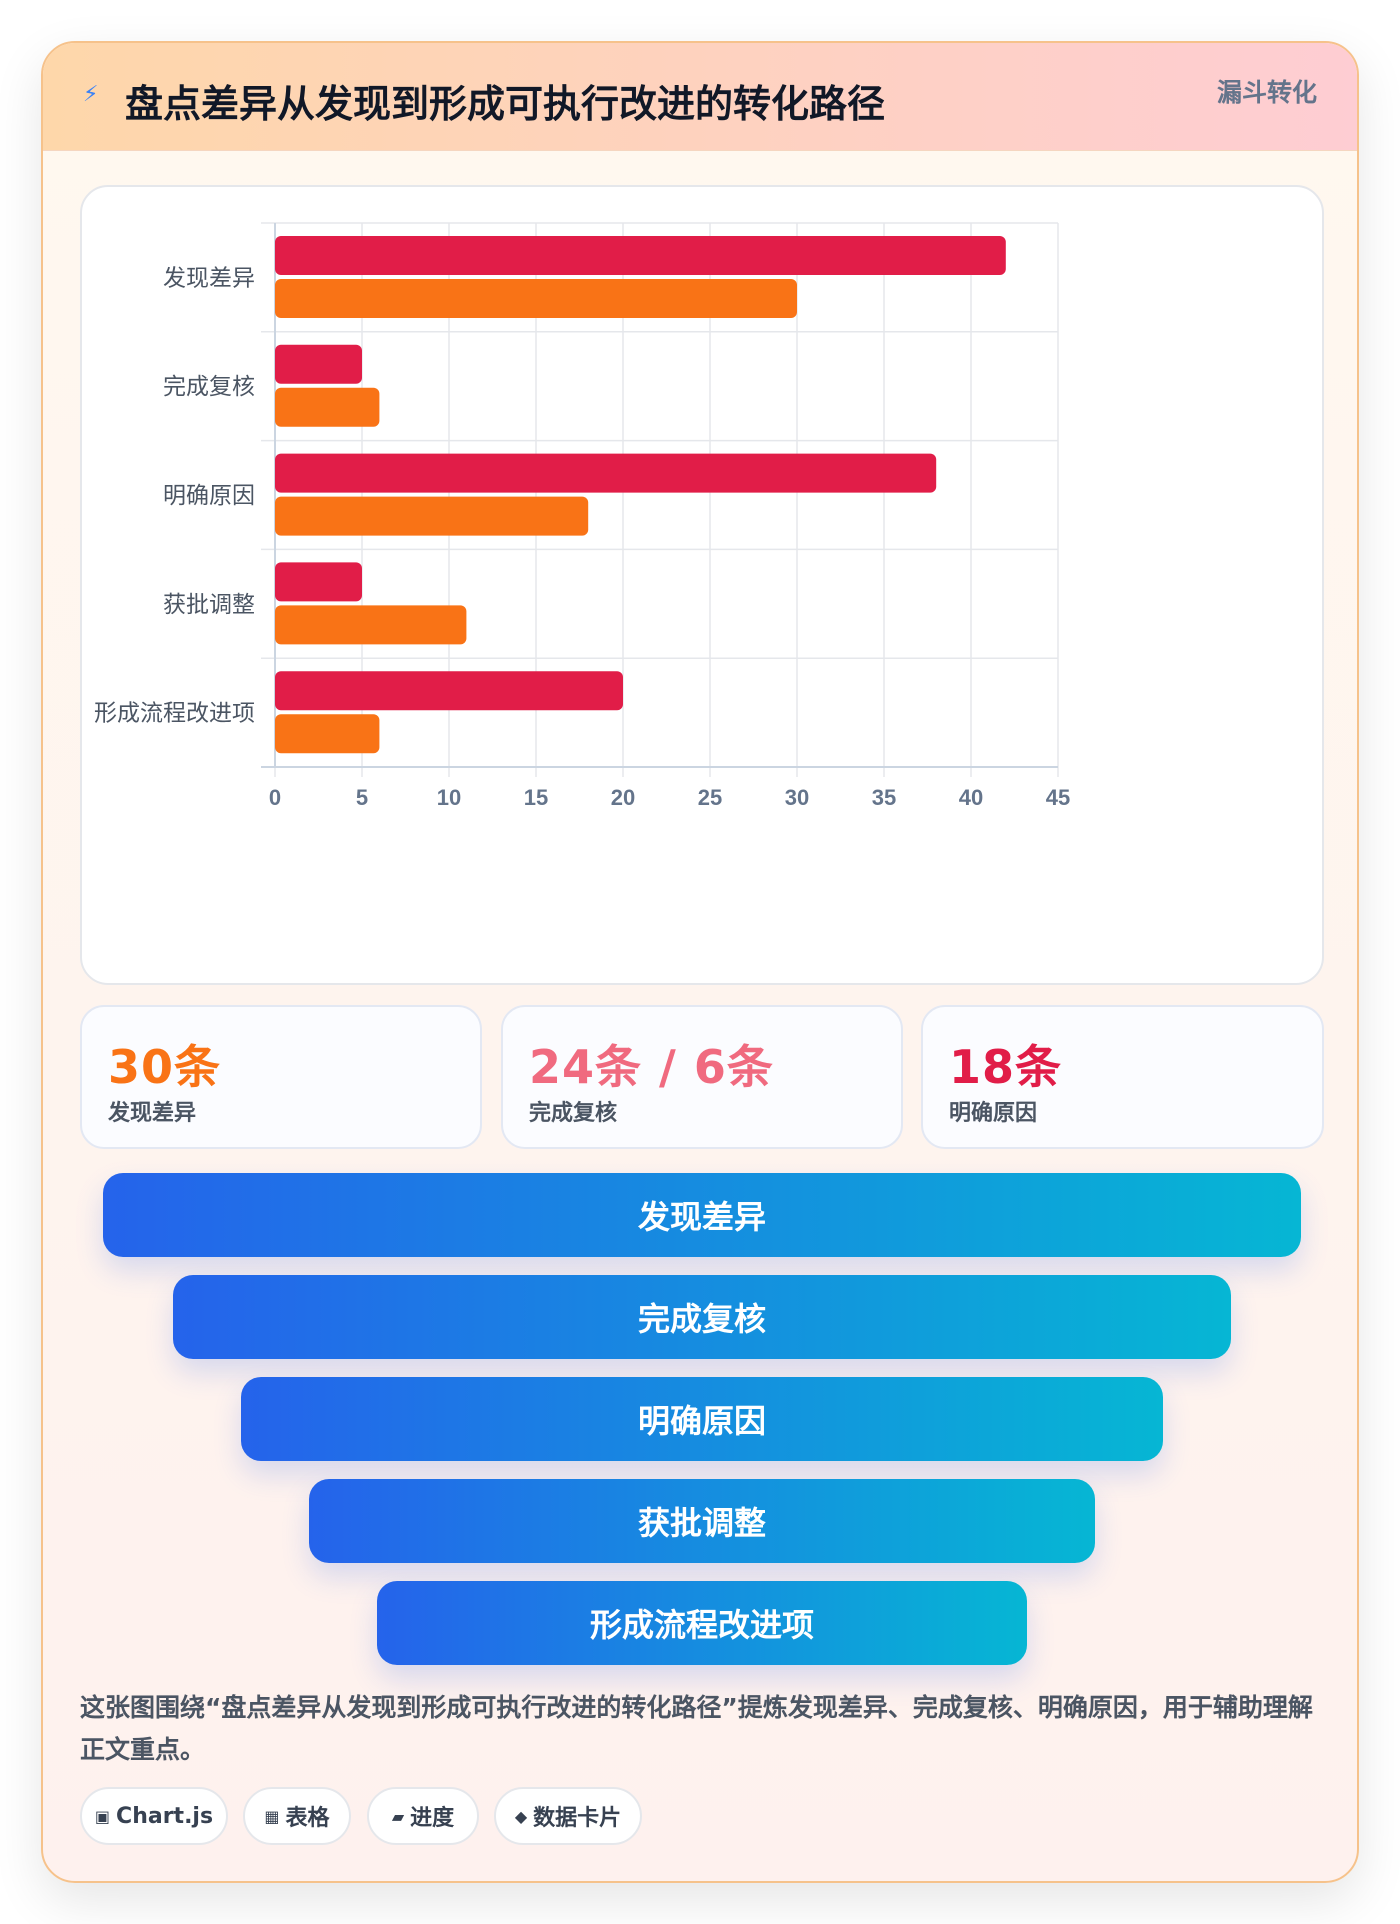 The width and height of the screenshot is (1400, 1924). Describe the element at coordinates (797, 797) in the screenshot. I see `x-tick-label: 30` at that location.